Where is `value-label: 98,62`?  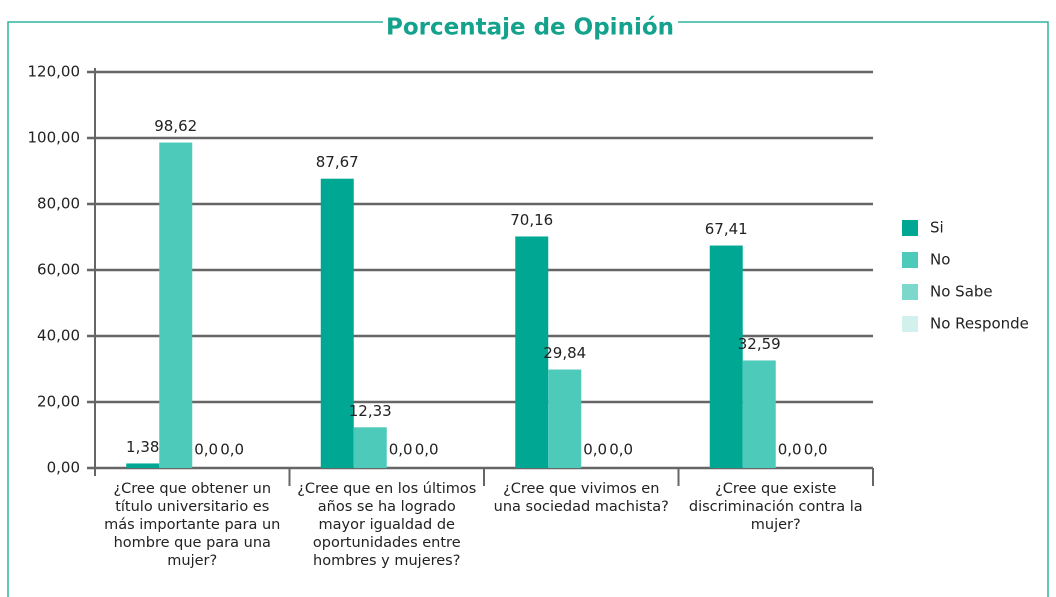 value-label: 98,62 is located at coordinates (175, 126).